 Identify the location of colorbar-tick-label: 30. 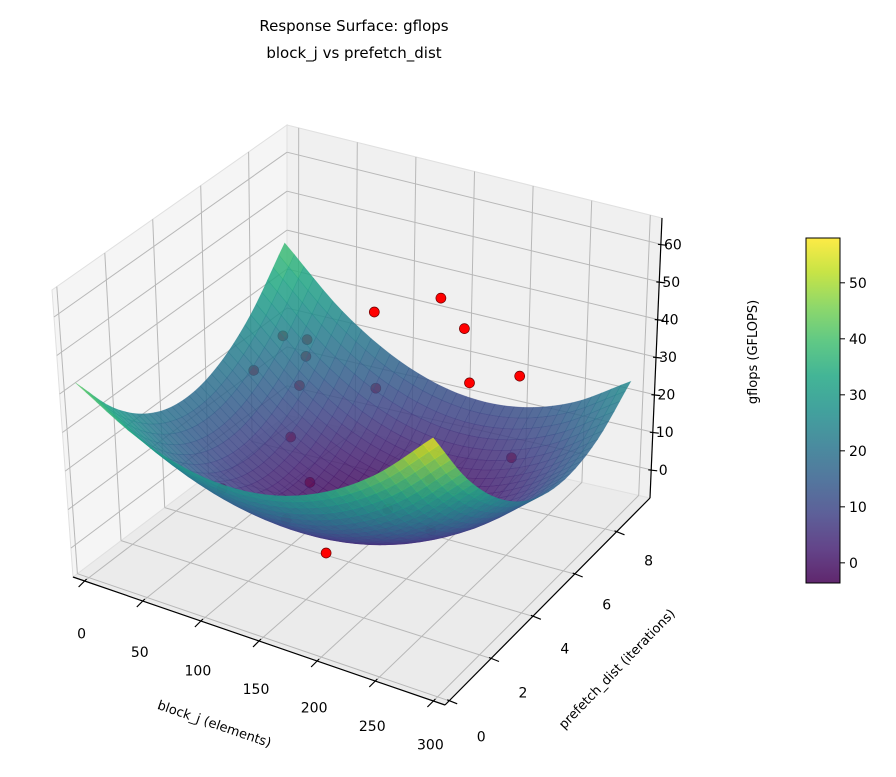
(858, 396).